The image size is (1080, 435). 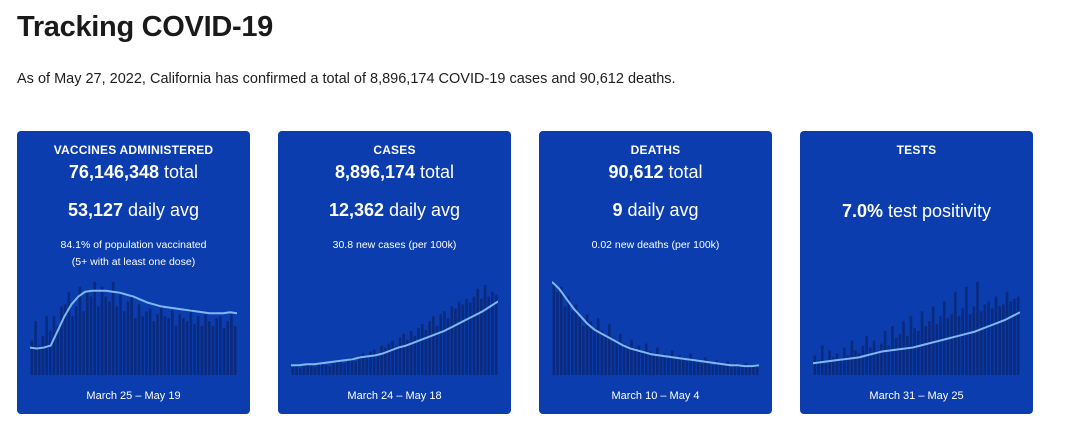 What do you see at coordinates (655, 245) in the screenshot?
I see `note-line-1: 0.02 new deaths (per 100k)` at bounding box center [655, 245].